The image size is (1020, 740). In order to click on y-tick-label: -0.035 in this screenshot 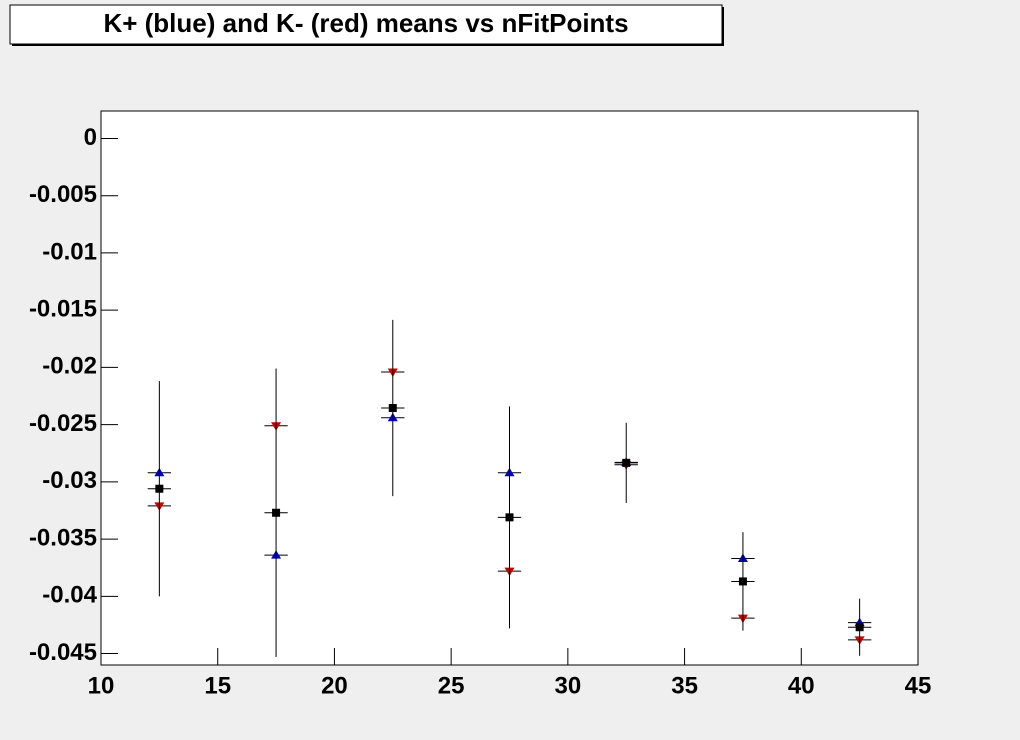, I will do `click(63, 537)`.